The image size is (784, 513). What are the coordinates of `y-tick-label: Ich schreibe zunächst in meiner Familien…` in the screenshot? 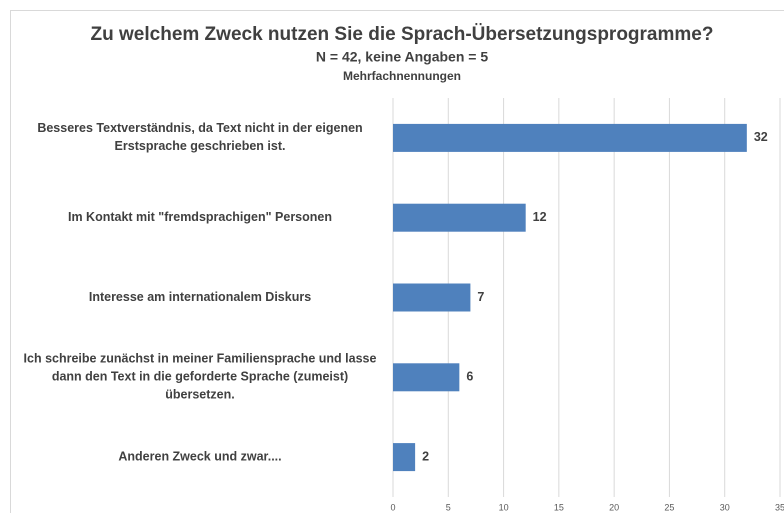 It's located at (200, 359).